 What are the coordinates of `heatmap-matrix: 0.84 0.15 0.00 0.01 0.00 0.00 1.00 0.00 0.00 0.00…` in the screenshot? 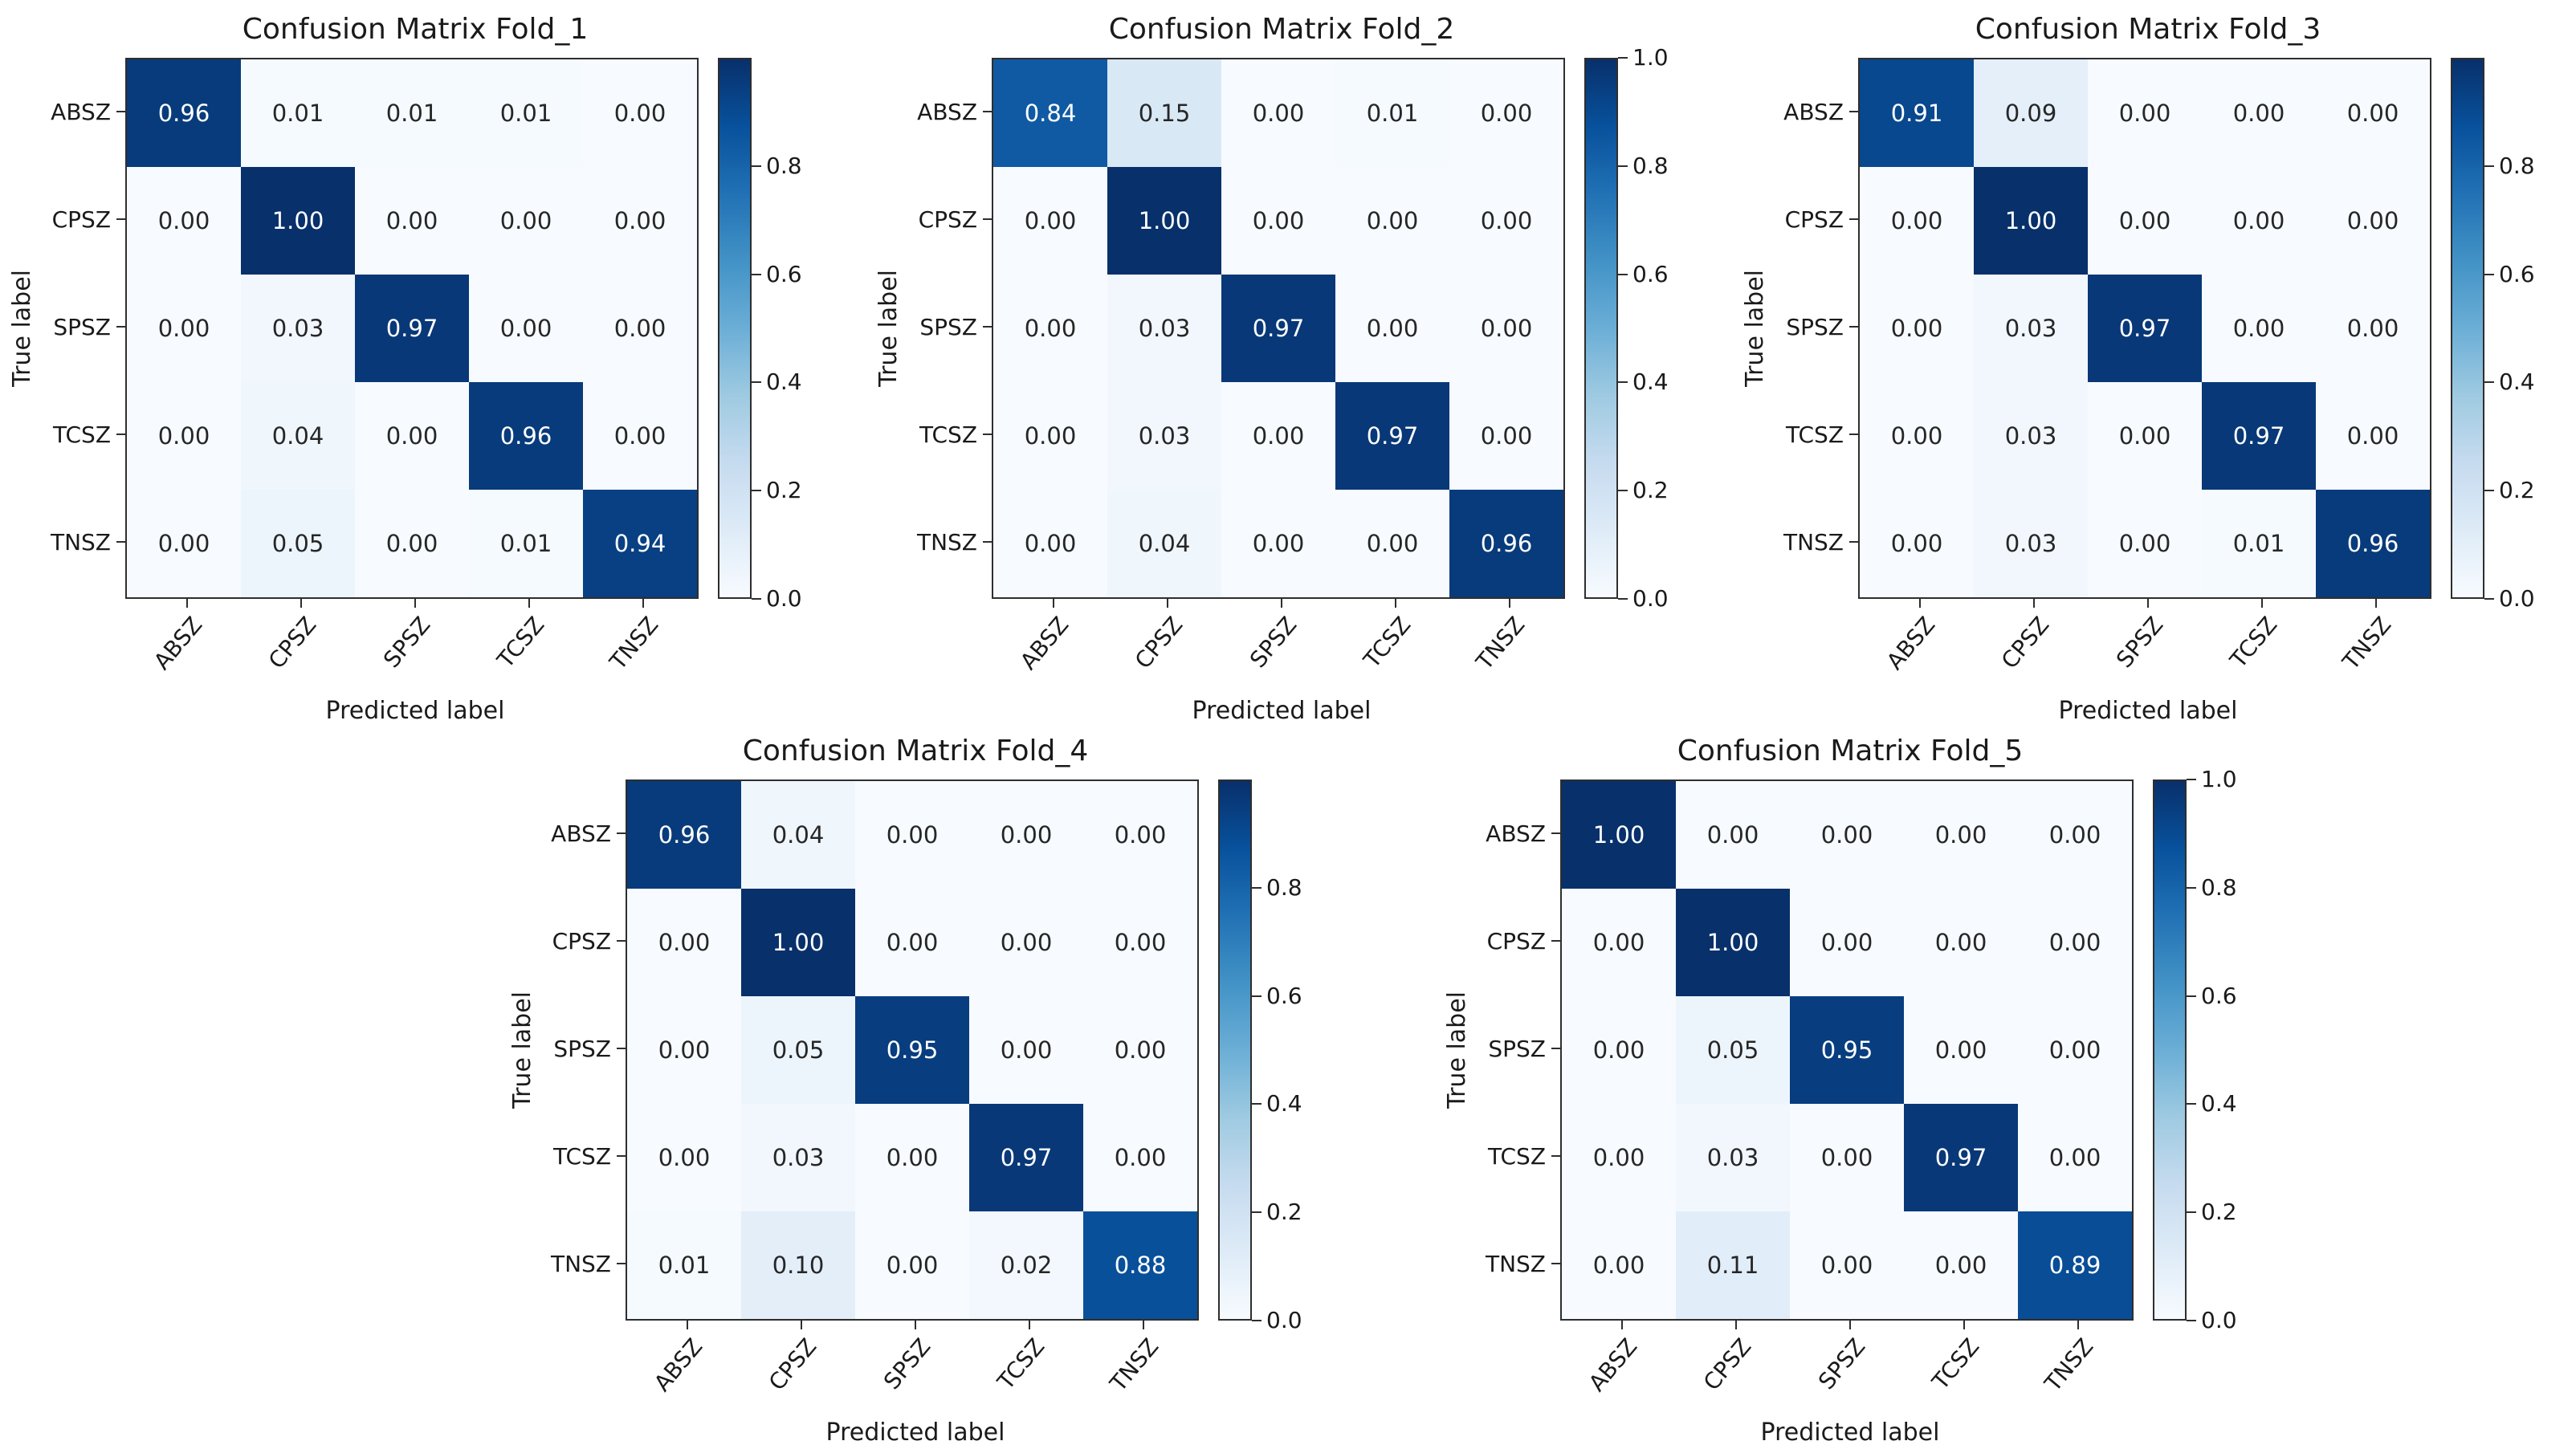 It's located at (1278, 328).